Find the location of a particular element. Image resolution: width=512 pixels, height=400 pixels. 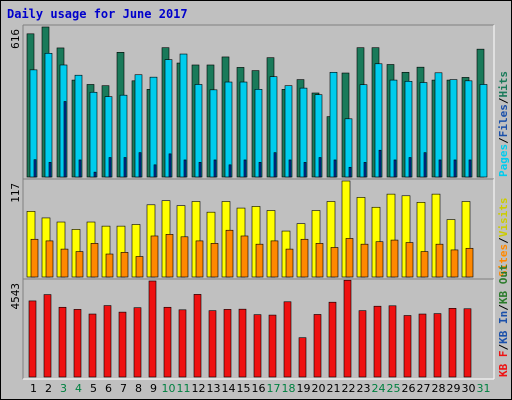

chart-title: Daily usage for June 2017 is located at coordinates (97, 14).